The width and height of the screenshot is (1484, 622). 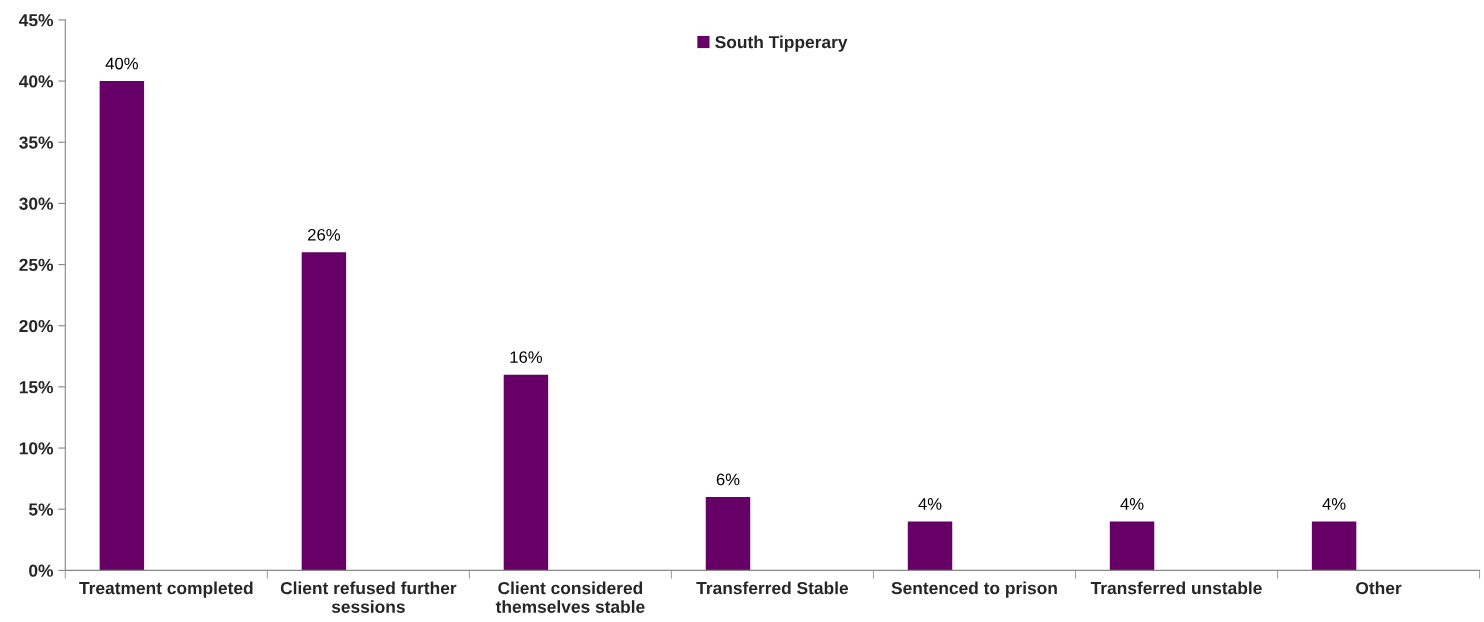 I want to click on x-tick-label: Other, so click(x=1379, y=588).